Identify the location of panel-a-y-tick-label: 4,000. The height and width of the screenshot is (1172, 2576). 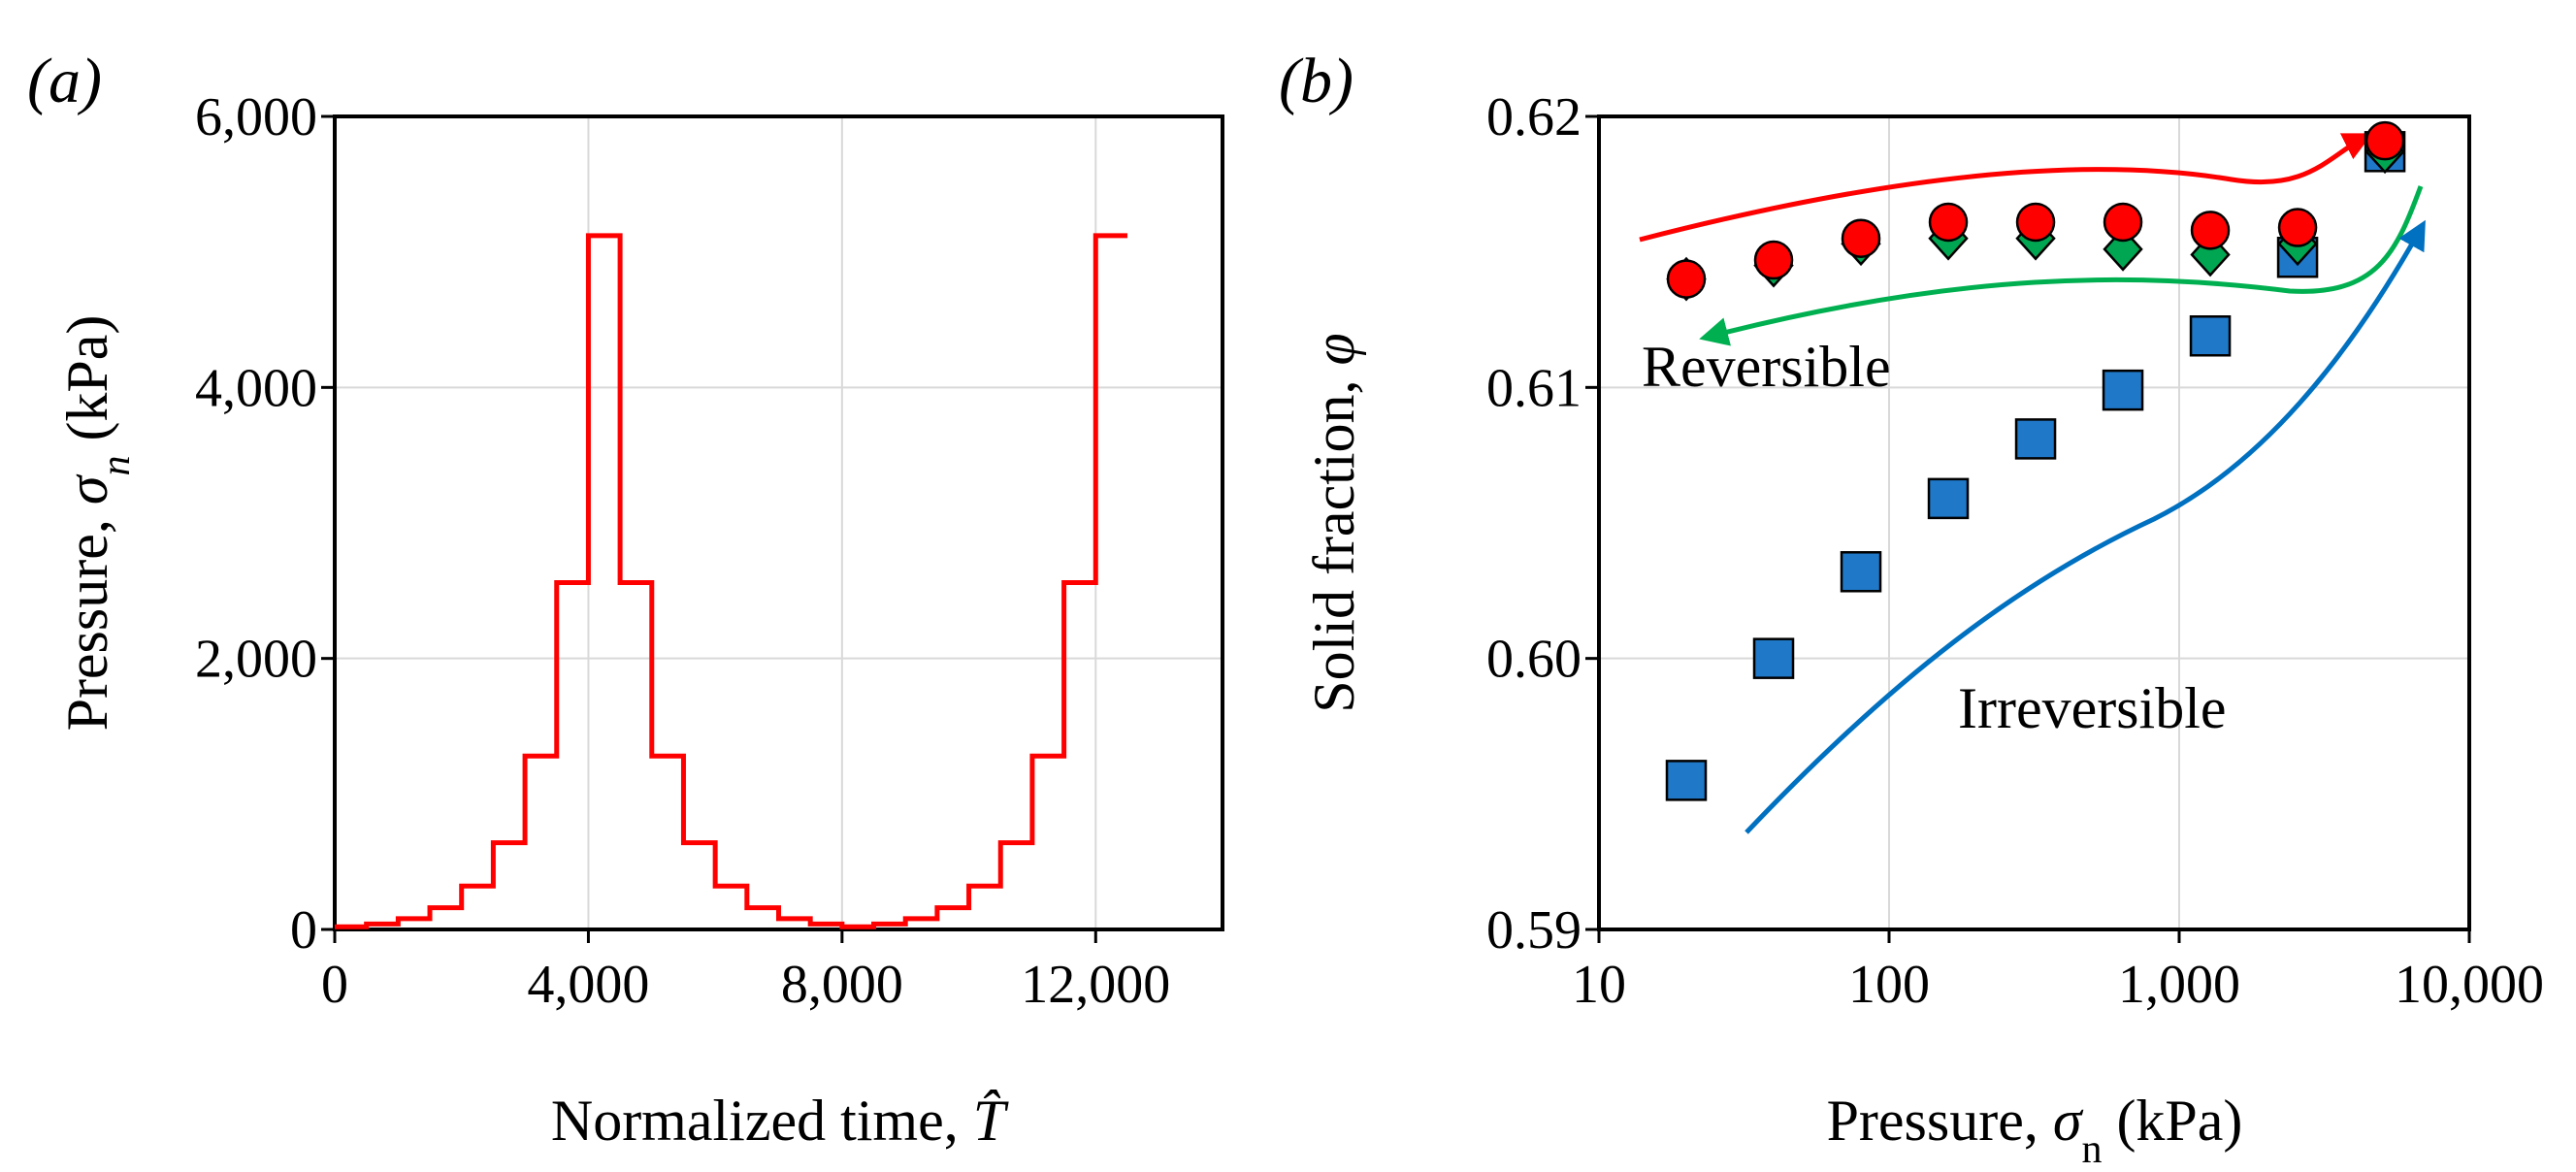
(256, 388).